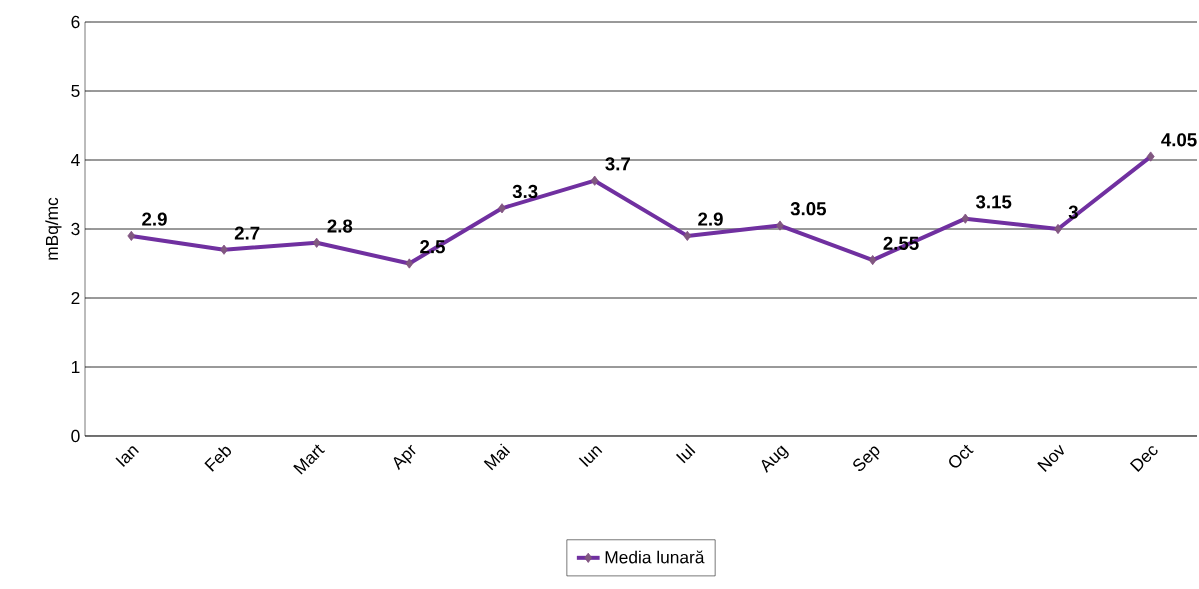 This screenshot has height=589, width=1199. What do you see at coordinates (525, 191) in the screenshot?
I see `data-label: 3.3` at bounding box center [525, 191].